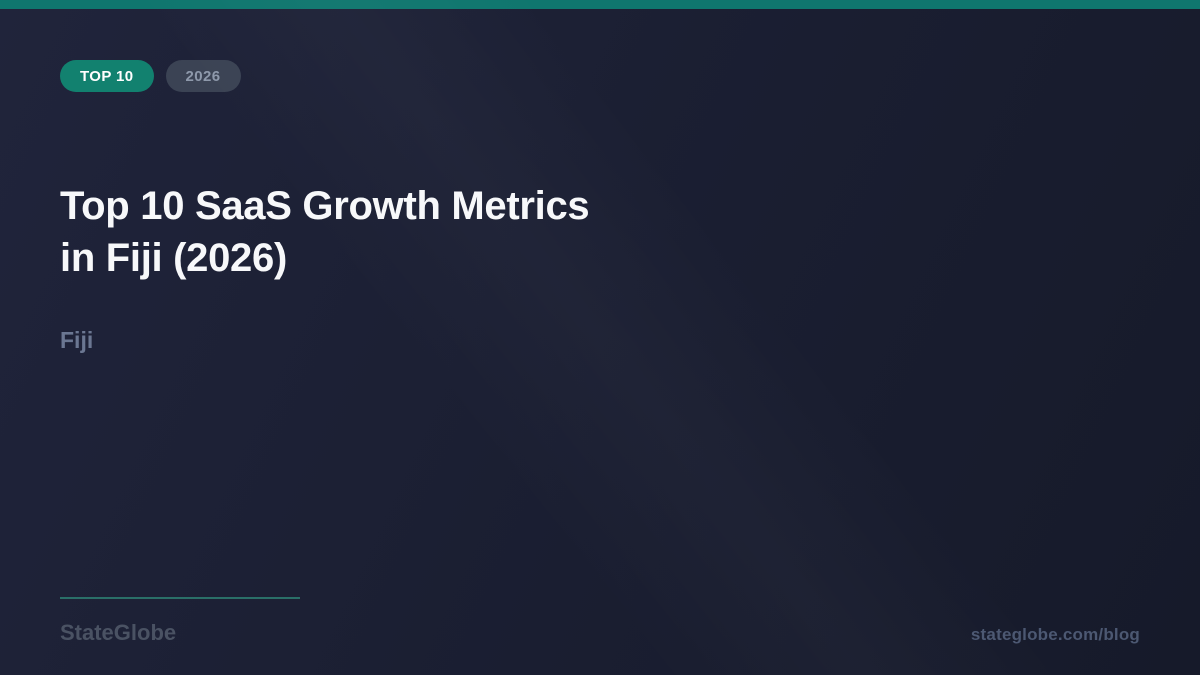 The height and width of the screenshot is (675, 1200). What do you see at coordinates (1055, 634) in the screenshot?
I see `site-url: stateglobe.com/blog` at bounding box center [1055, 634].